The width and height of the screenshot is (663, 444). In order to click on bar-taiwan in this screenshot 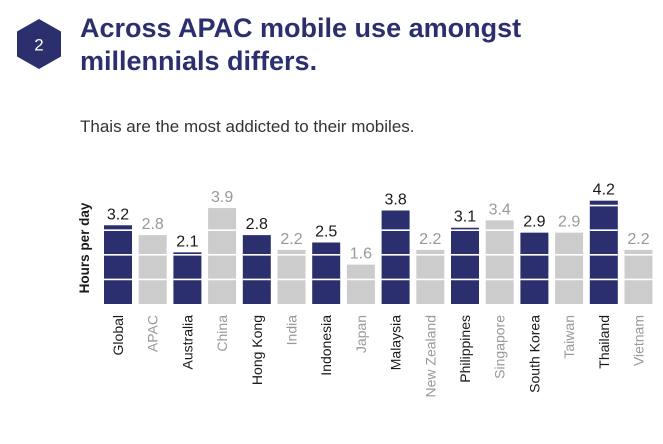, I will do `click(569, 268)`.